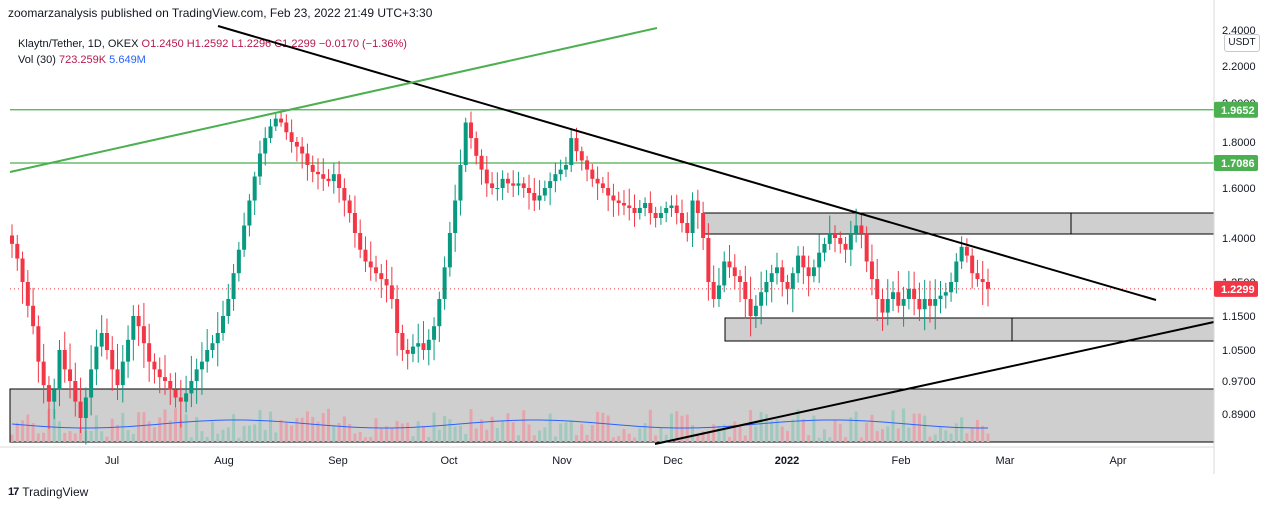  Describe the element at coordinates (37, 60) in the screenshot. I see `volume-label: Vol (30)` at that location.